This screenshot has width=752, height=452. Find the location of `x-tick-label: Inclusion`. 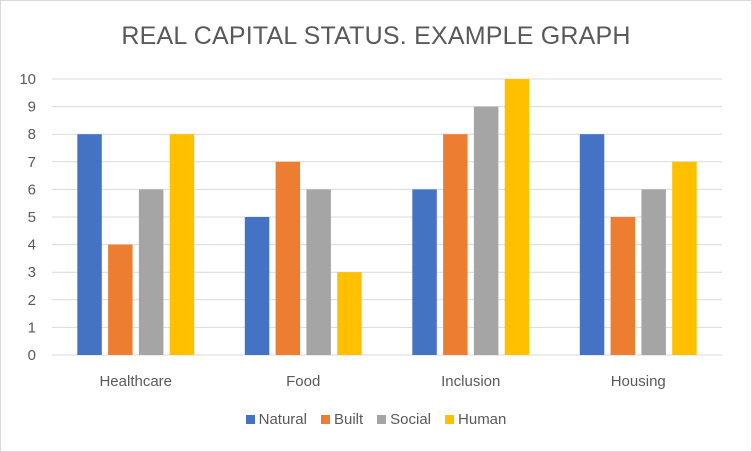

x-tick-label: Inclusion is located at coordinates (470, 381).